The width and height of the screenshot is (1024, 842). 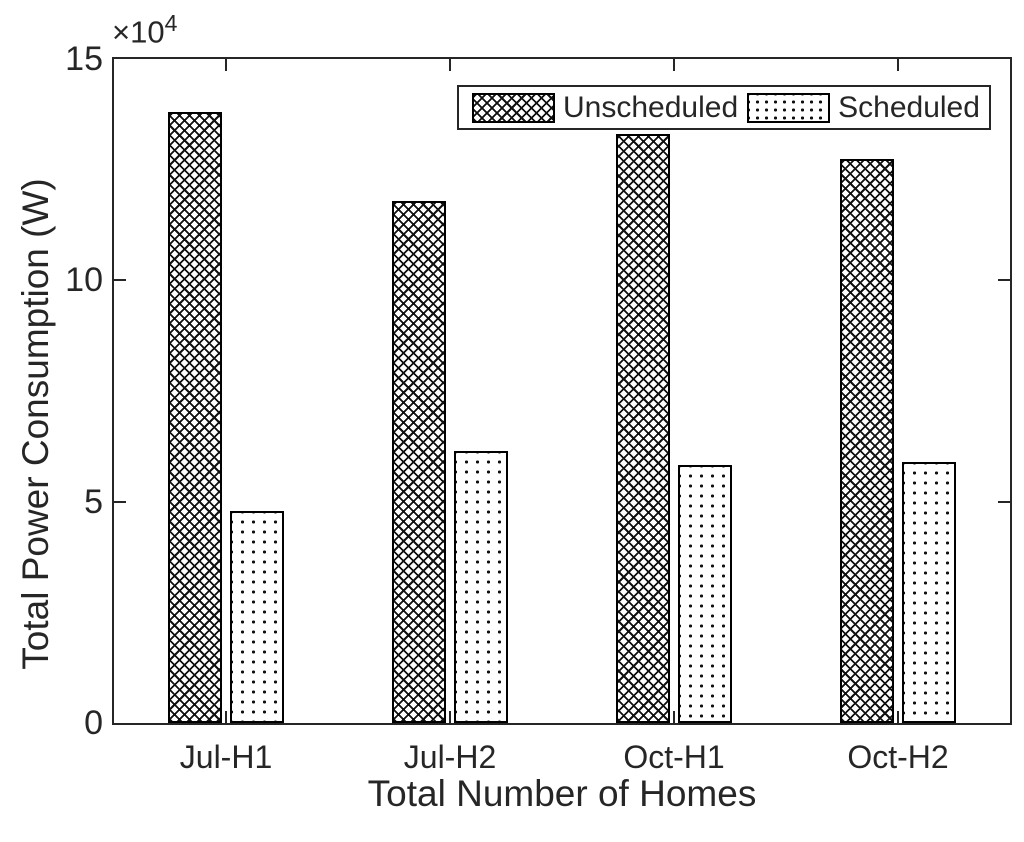 What do you see at coordinates (651, 107) in the screenshot?
I see `legend-label-unscheduled: Unscheduled` at bounding box center [651, 107].